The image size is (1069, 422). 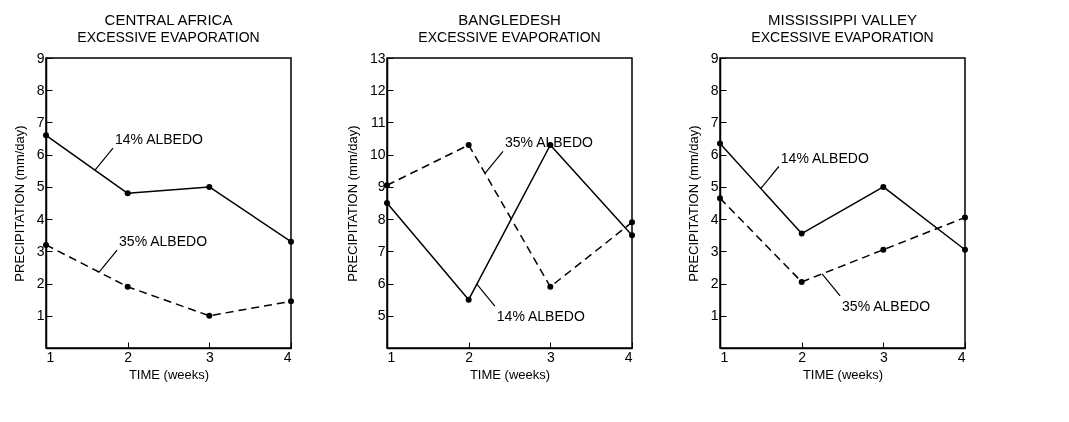 What do you see at coordinates (377, 89) in the screenshot?
I see `y-tick-label: 12` at bounding box center [377, 89].